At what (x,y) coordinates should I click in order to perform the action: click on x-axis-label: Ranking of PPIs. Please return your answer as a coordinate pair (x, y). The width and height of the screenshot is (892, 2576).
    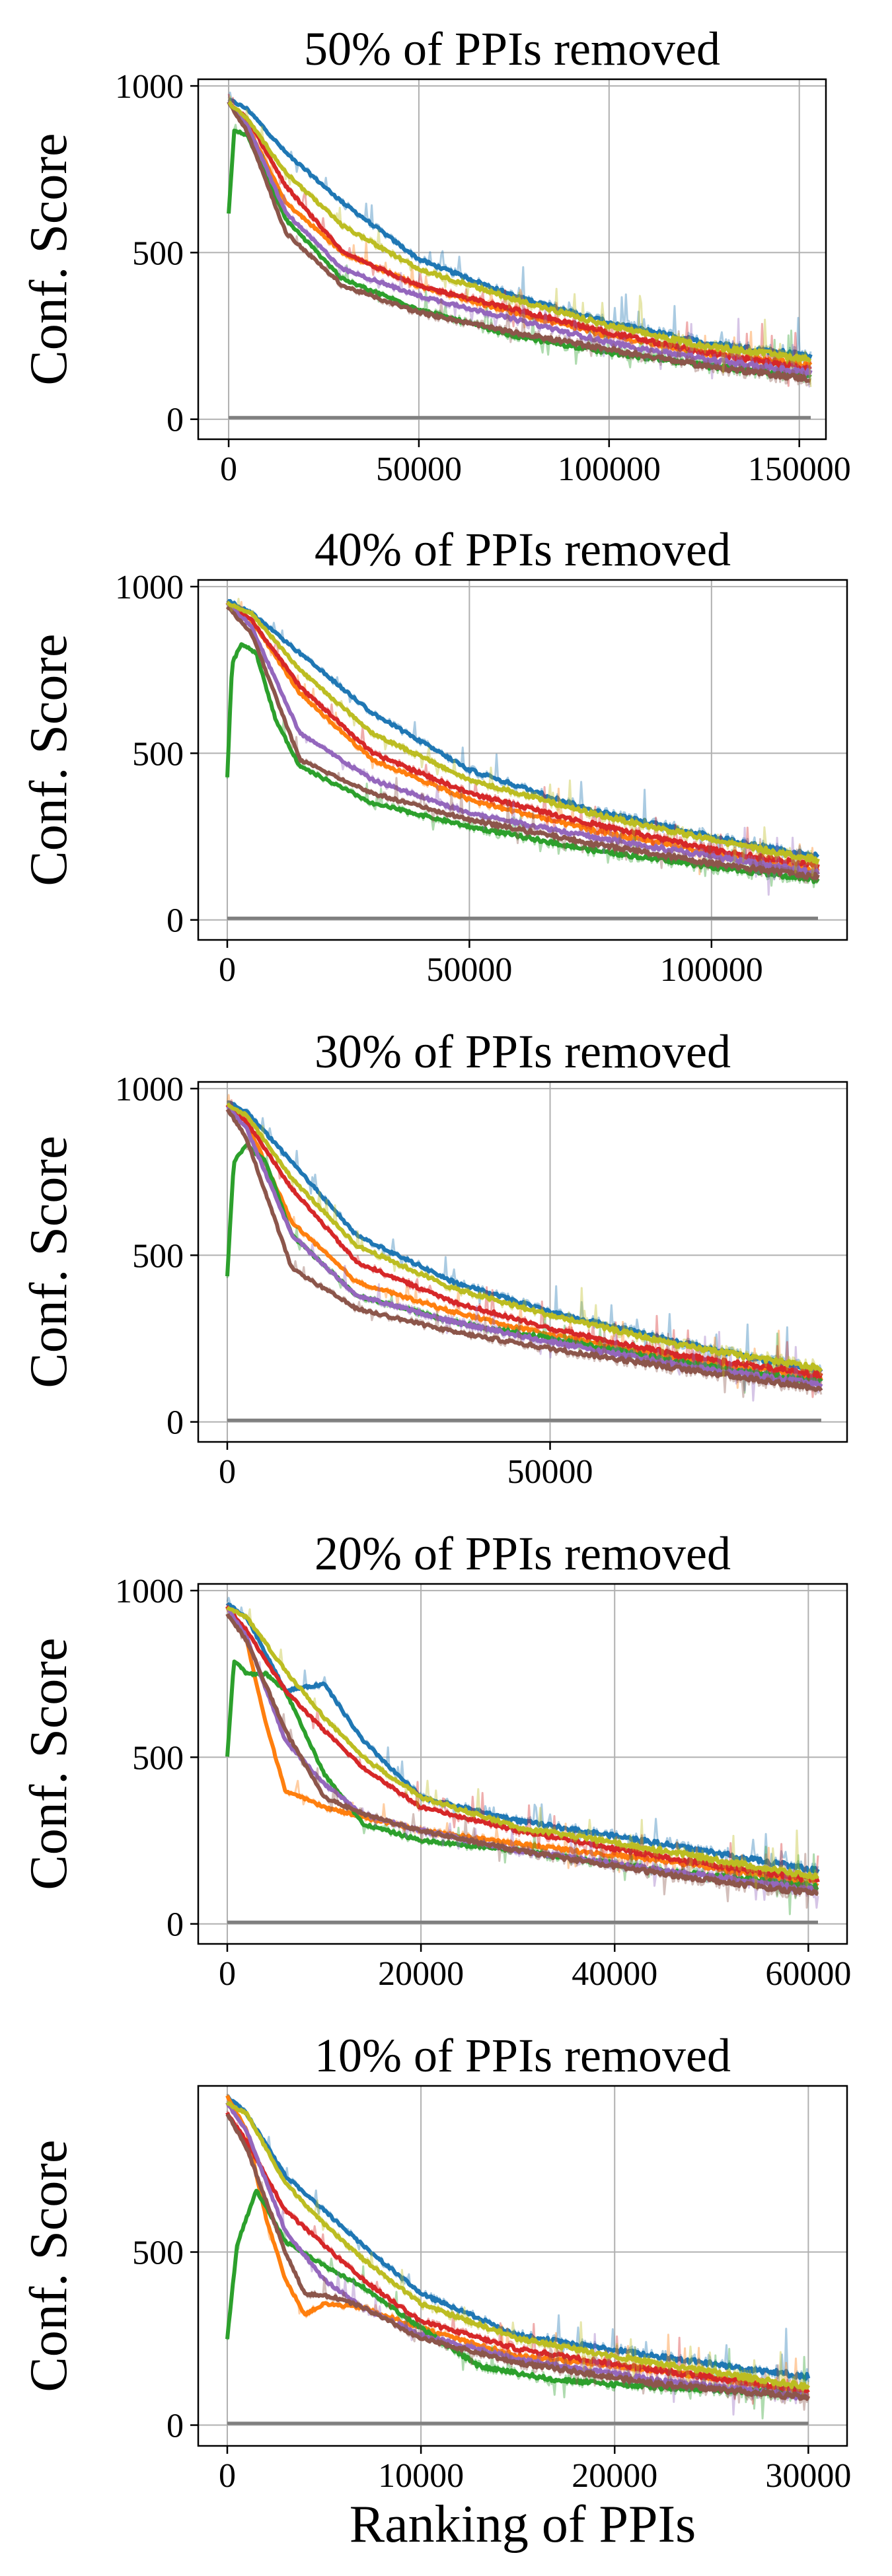
    Looking at the image, I should click on (523, 2525).